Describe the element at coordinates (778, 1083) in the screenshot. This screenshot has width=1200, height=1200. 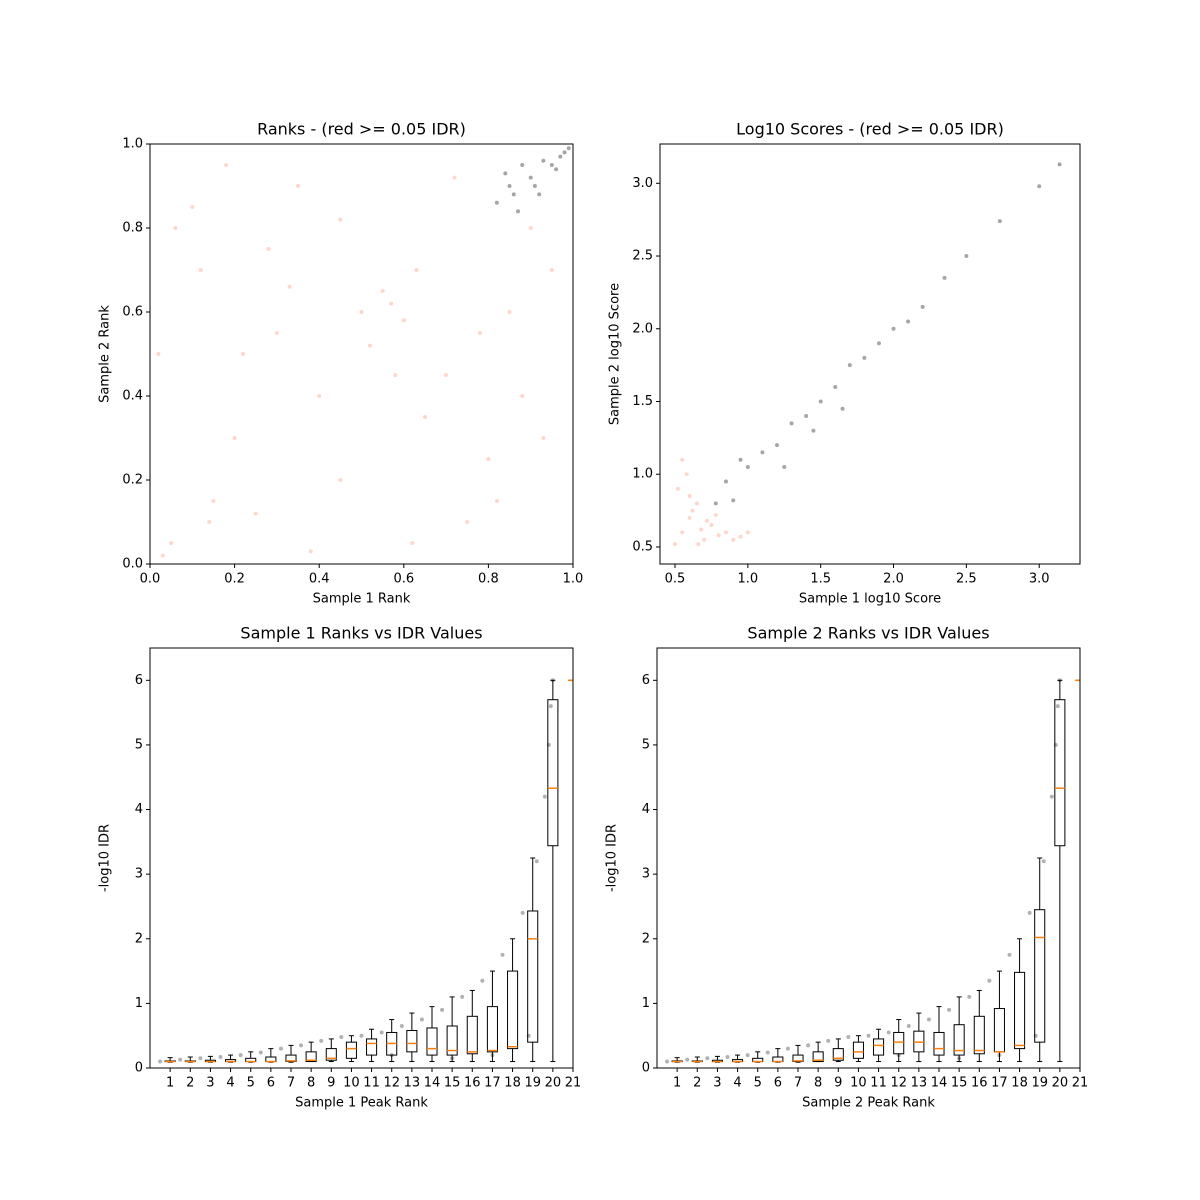
I see `x-tick-label: 6` at that location.